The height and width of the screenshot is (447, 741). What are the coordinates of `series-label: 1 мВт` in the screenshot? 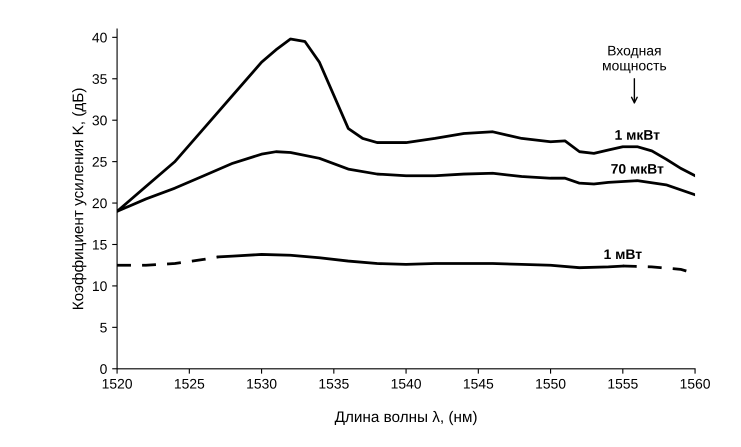 It's located at (623, 254).